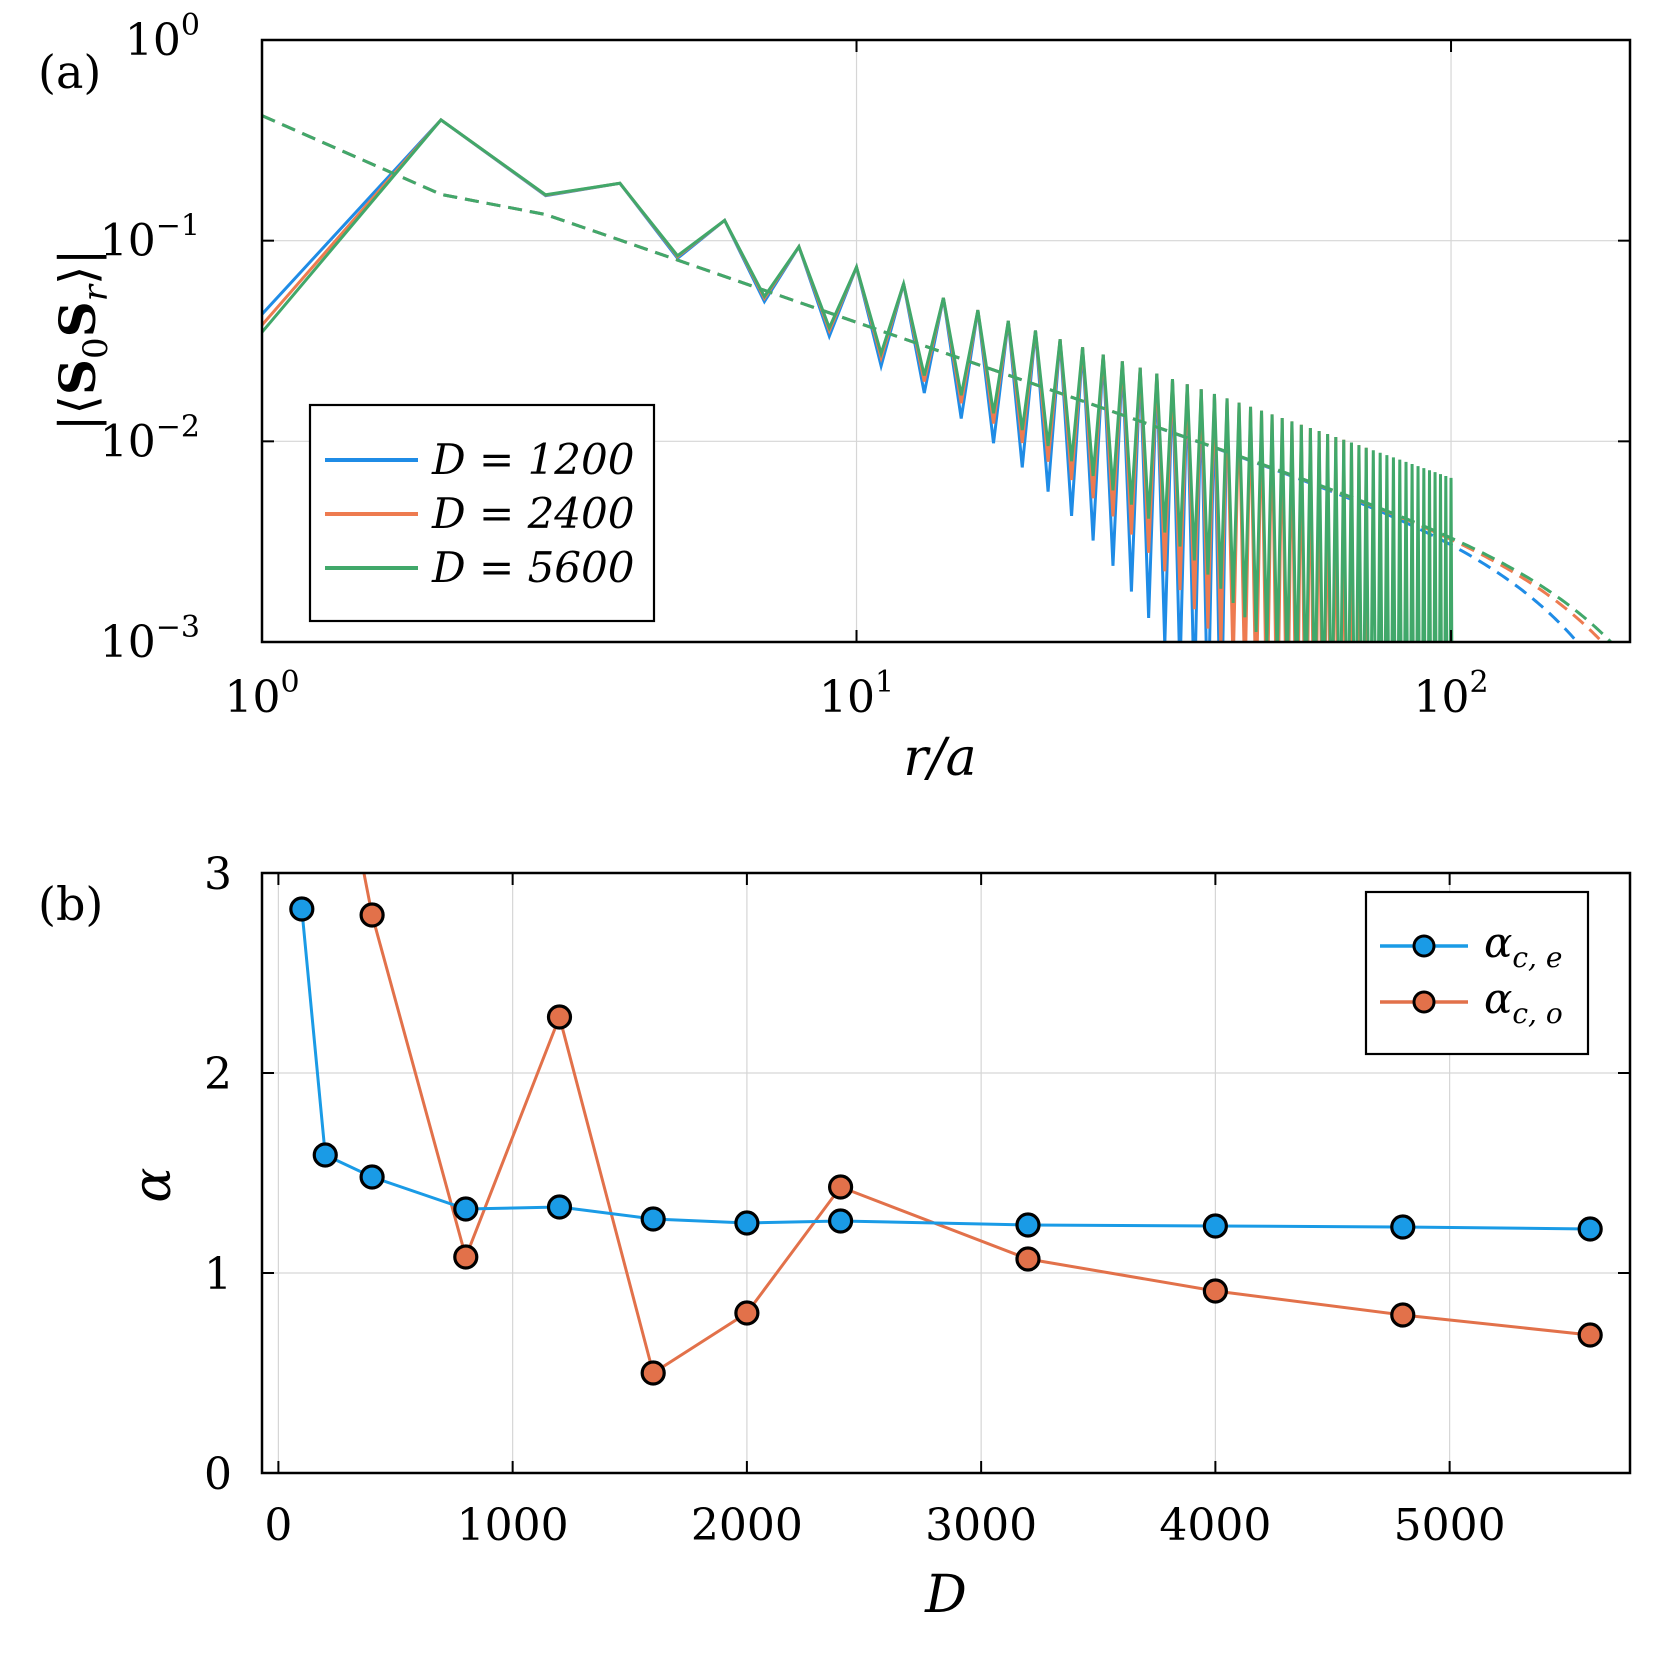  I want to click on legend-item-d1200: D = 1200, so click(479, 459).